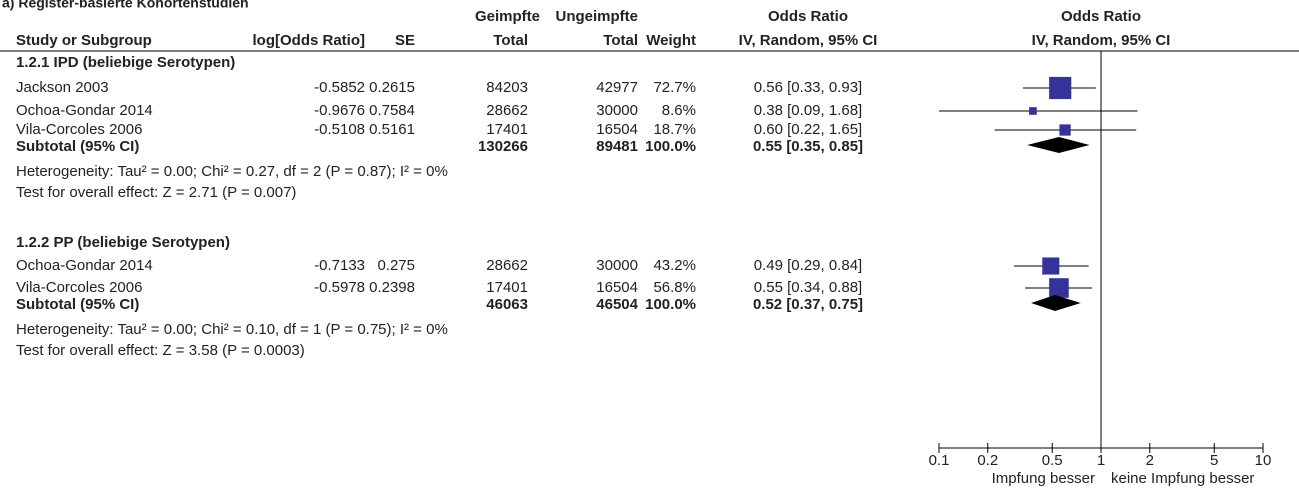  Describe the element at coordinates (674, 129) in the screenshot. I see `cell: 18.7%` at that location.